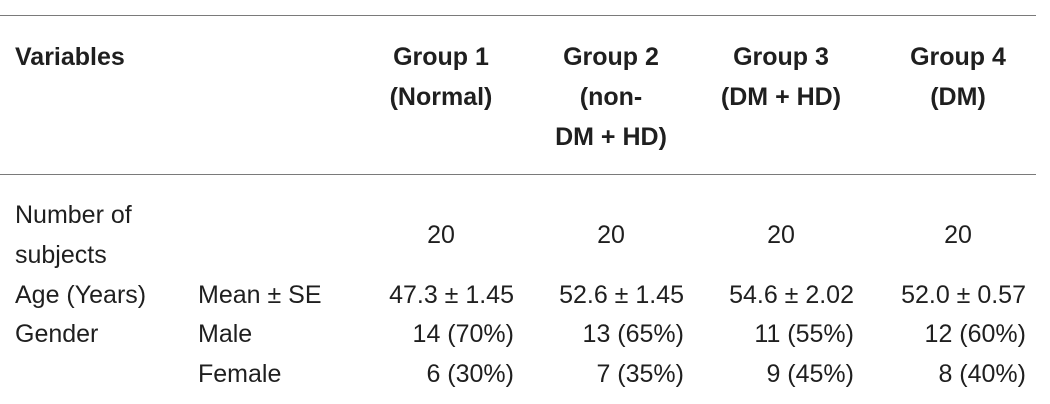 The image size is (1050, 404). I want to click on sub-label-mean-se: Mean ± SE, so click(260, 295).